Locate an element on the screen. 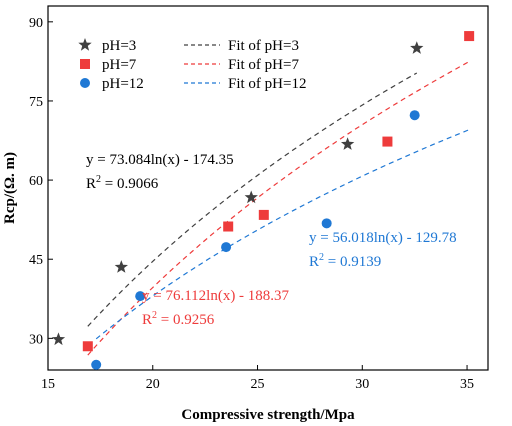 This screenshot has height=426, width=512. r2-superscript-ph7: 2 is located at coordinates (154, 315).